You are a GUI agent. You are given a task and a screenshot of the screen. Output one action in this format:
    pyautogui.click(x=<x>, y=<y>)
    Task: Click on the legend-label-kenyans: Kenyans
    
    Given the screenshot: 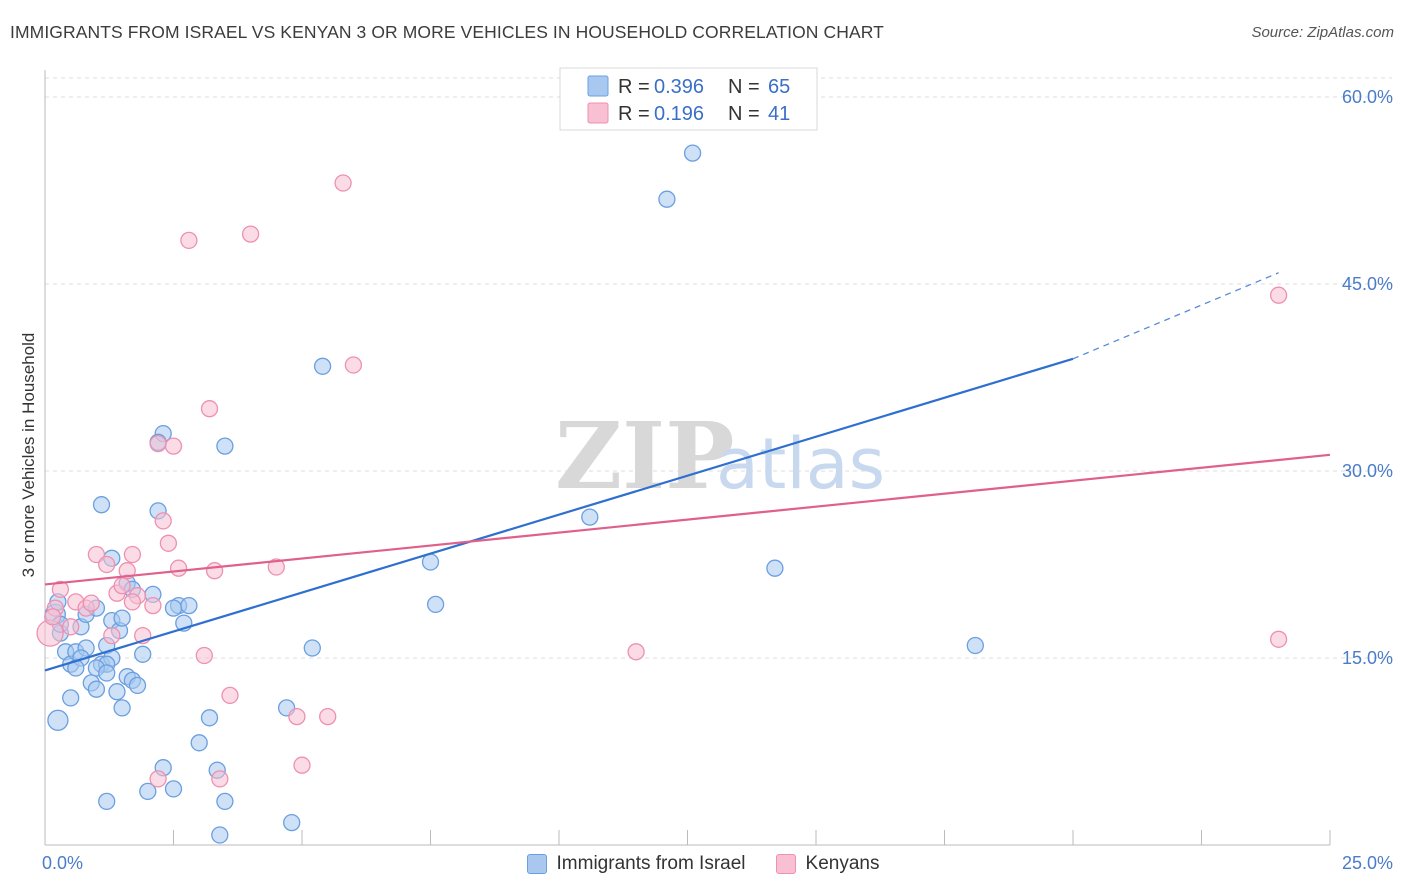 What is the action you would take?
    pyautogui.click(x=842, y=863)
    